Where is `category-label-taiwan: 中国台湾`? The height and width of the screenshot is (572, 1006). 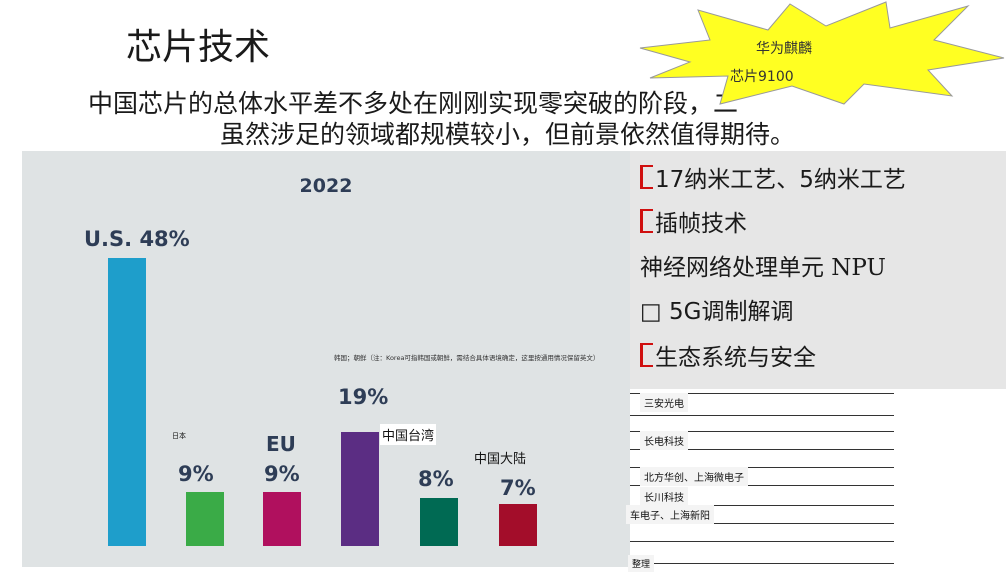 category-label-taiwan: 中国台湾 is located at coordinates (408, 434).